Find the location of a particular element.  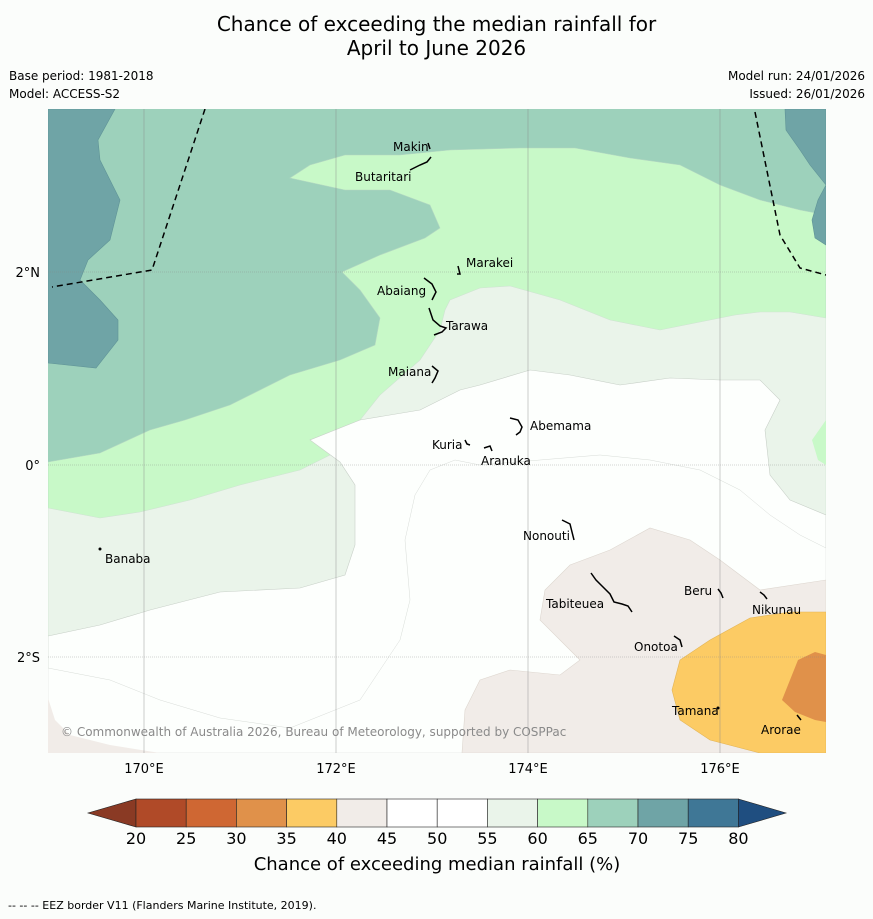

makin-island is located at coordinates (429, 146).